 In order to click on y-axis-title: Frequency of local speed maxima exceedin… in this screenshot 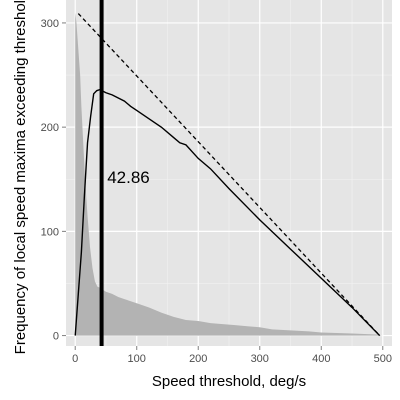, I will do `click(20, 177)`.